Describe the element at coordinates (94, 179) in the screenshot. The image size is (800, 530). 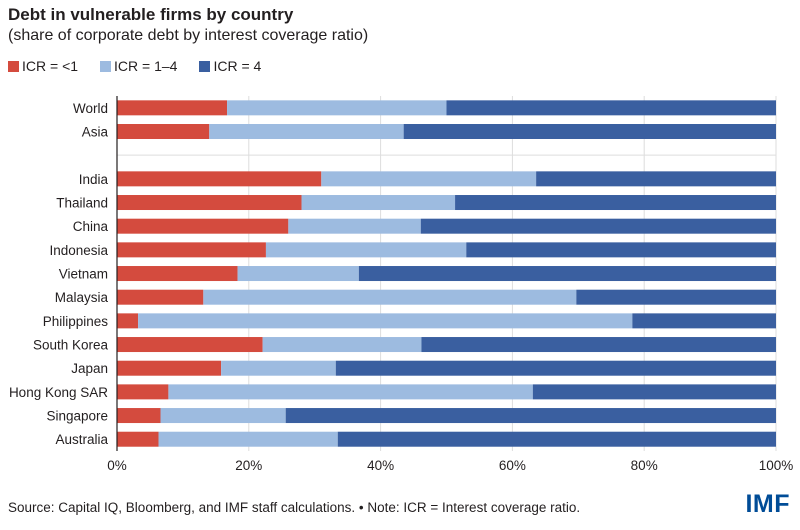
I see `category-label: India` at that location.